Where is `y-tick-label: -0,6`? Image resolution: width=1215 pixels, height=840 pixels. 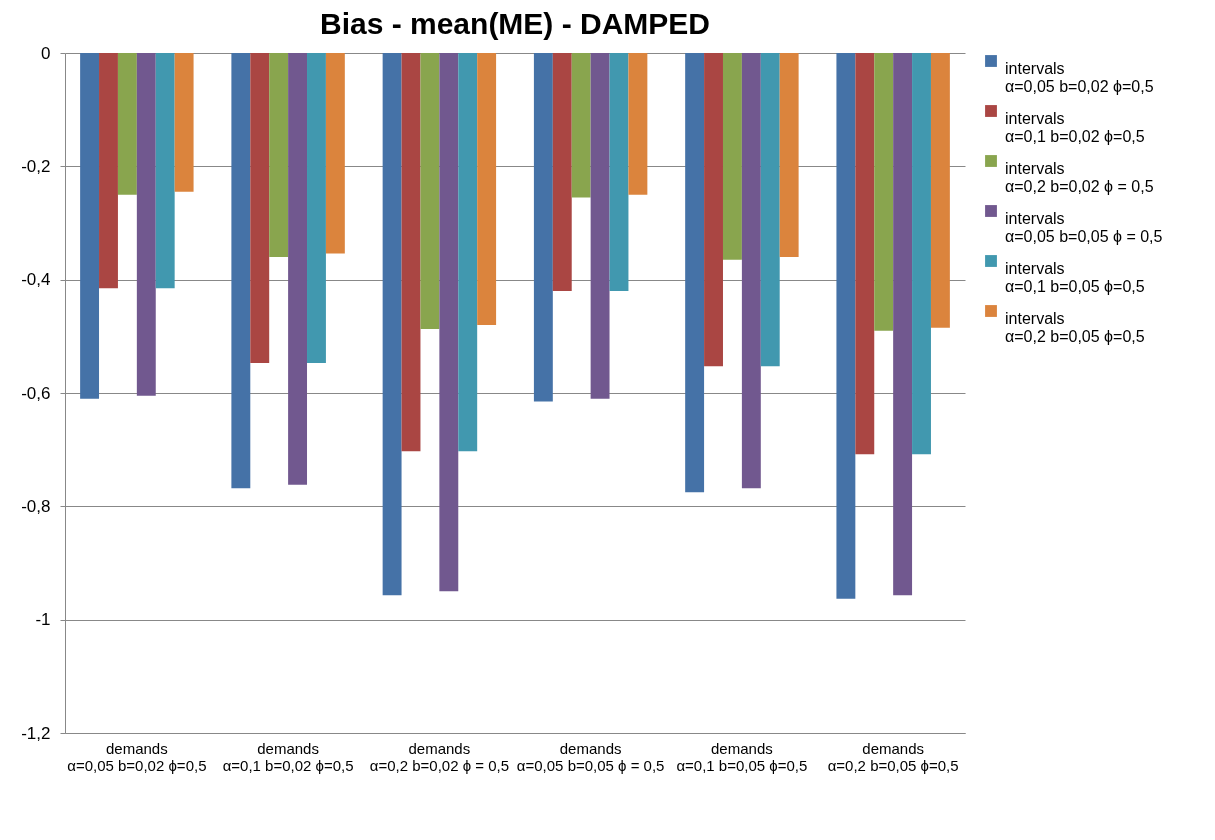
y-tick-label: -0,6 is located at coordinates (36, 393).